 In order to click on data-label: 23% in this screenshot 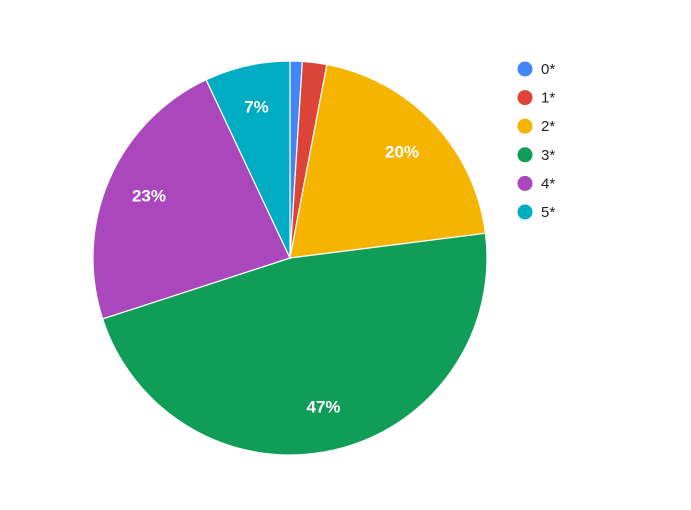, I will do `click(149, 195)`.